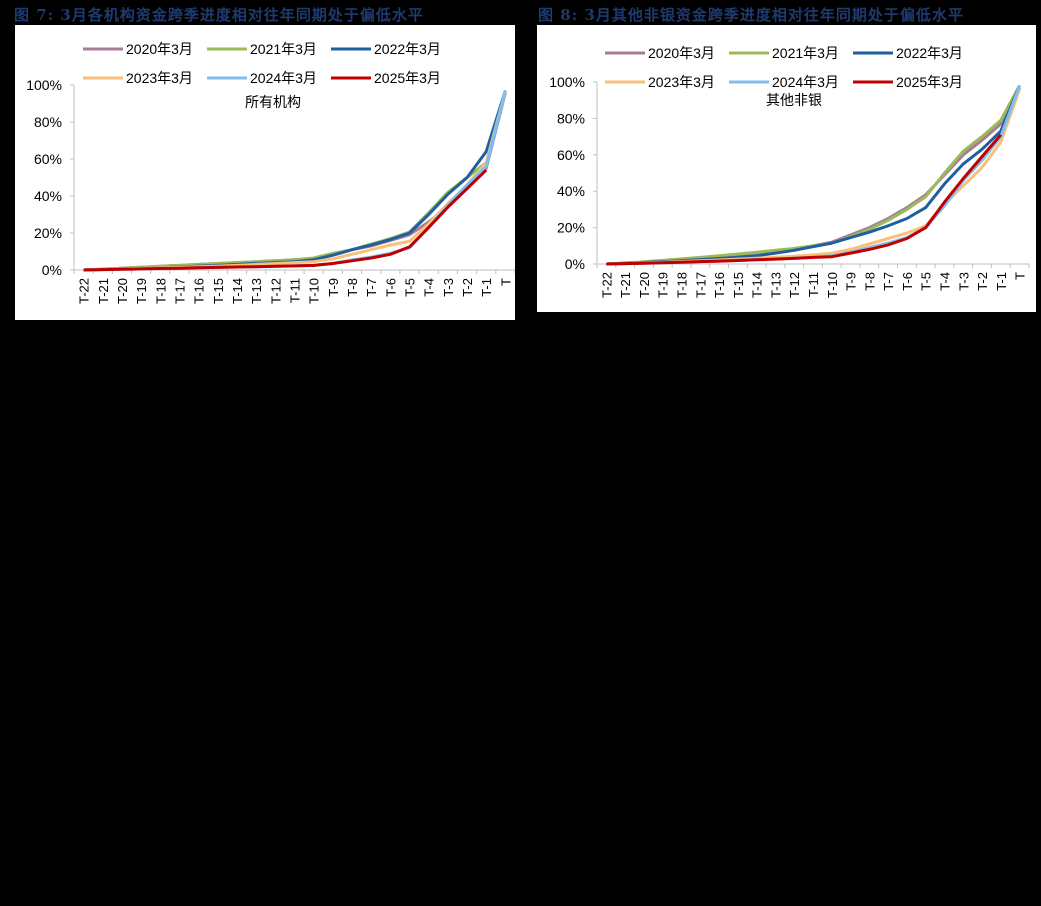 The height and width of the screenshot is (906, 1041). I want to click on chart-subtitle: 所有机构, so click(273, 102).